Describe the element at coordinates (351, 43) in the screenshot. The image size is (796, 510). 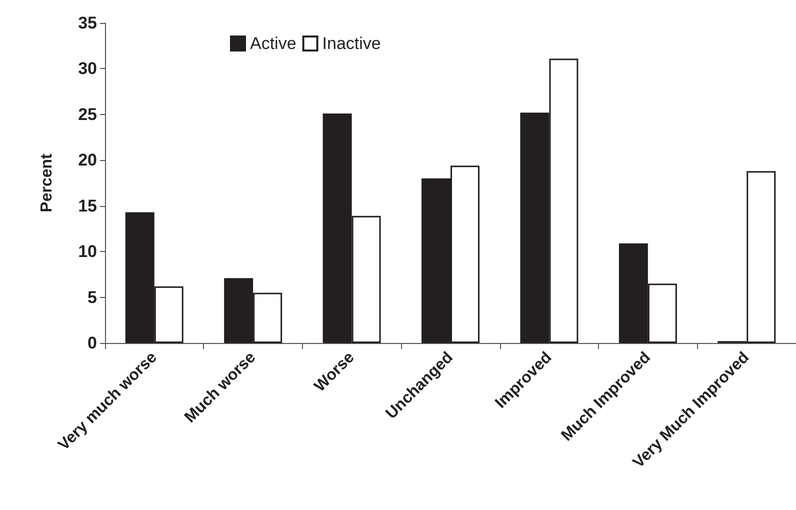
I see `legend-label: Inactive` at that location.